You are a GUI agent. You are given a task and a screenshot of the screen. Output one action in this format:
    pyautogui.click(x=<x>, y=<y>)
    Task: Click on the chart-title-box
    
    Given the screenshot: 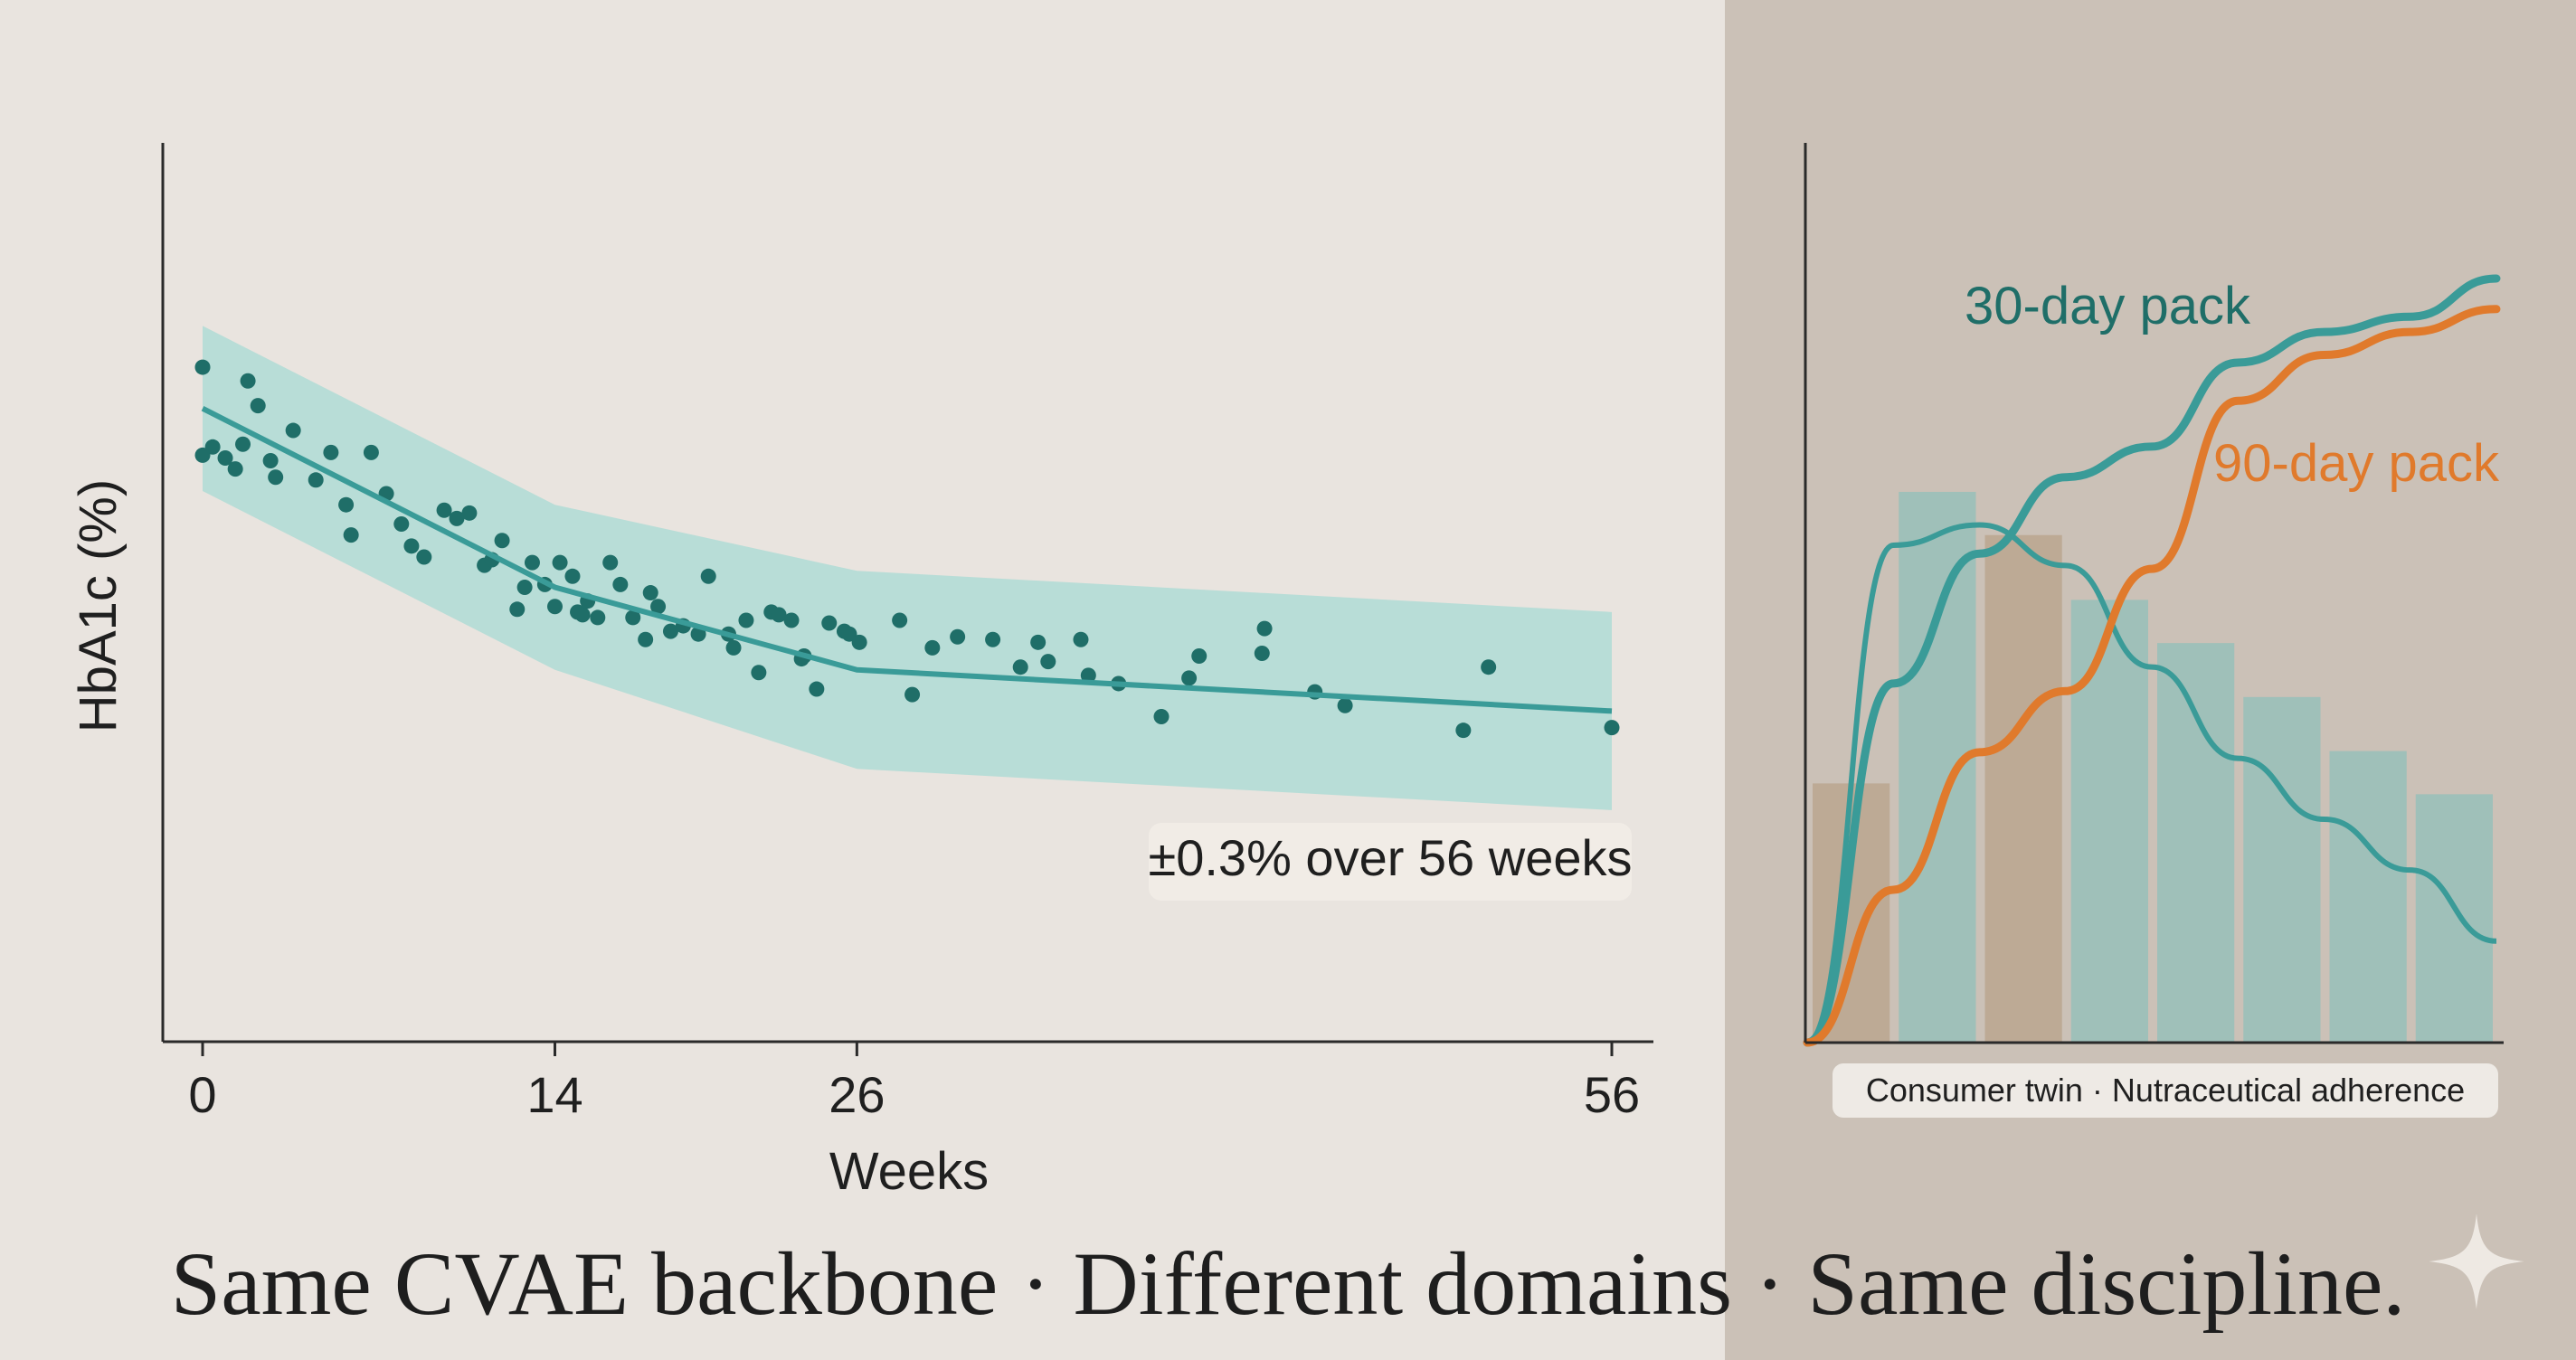 What is the action you would take?
    pyautogui.click(x=2165, y=1090)
    